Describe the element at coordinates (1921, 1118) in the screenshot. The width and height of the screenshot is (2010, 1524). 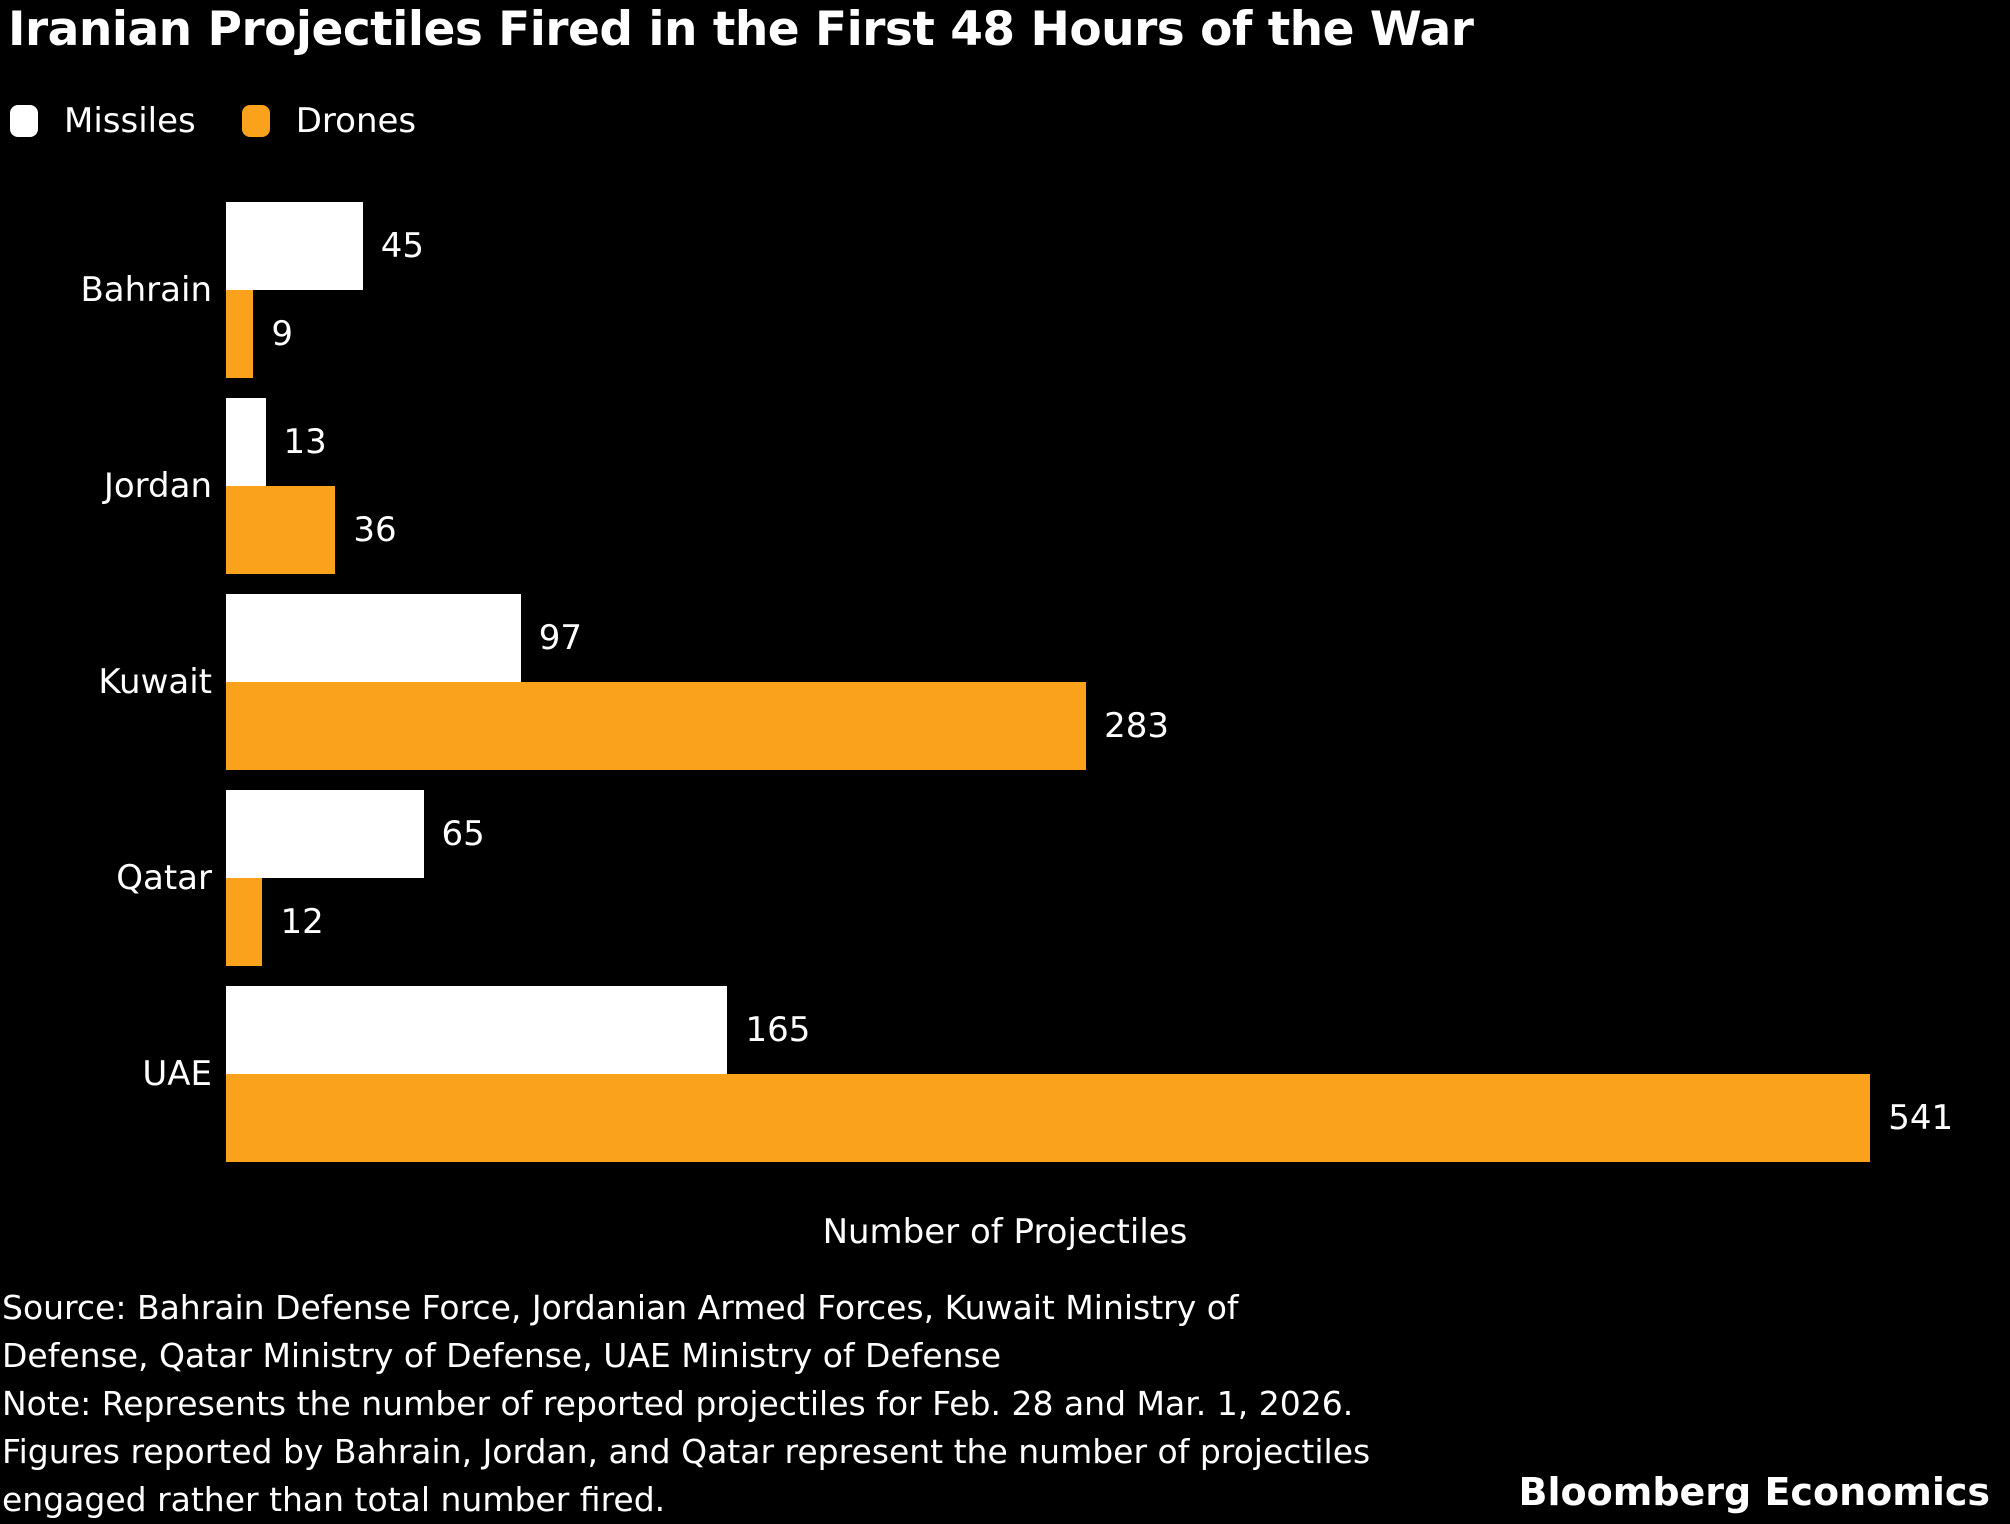
I see `value-label: 541` at that location.